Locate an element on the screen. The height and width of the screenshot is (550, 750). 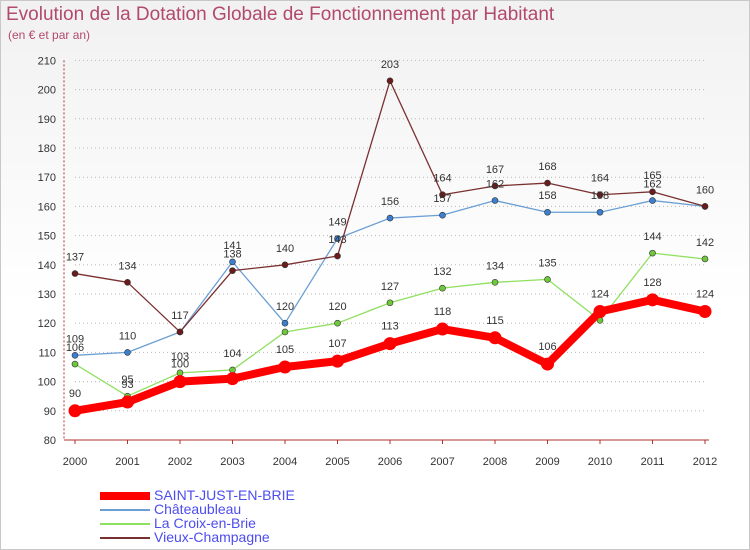
data-label: 149 is located at coordinates (337, 223).